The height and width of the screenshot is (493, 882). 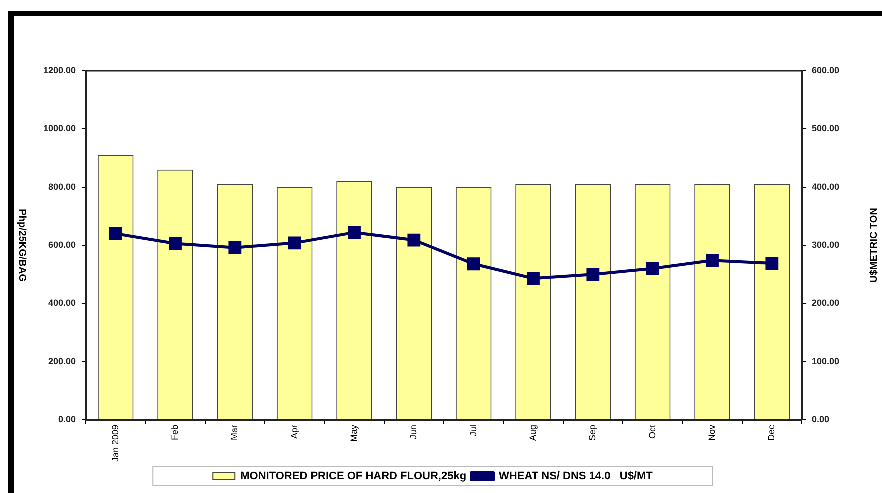 I want to click on x-tick-label: Mar, so click(x=235, y=432).